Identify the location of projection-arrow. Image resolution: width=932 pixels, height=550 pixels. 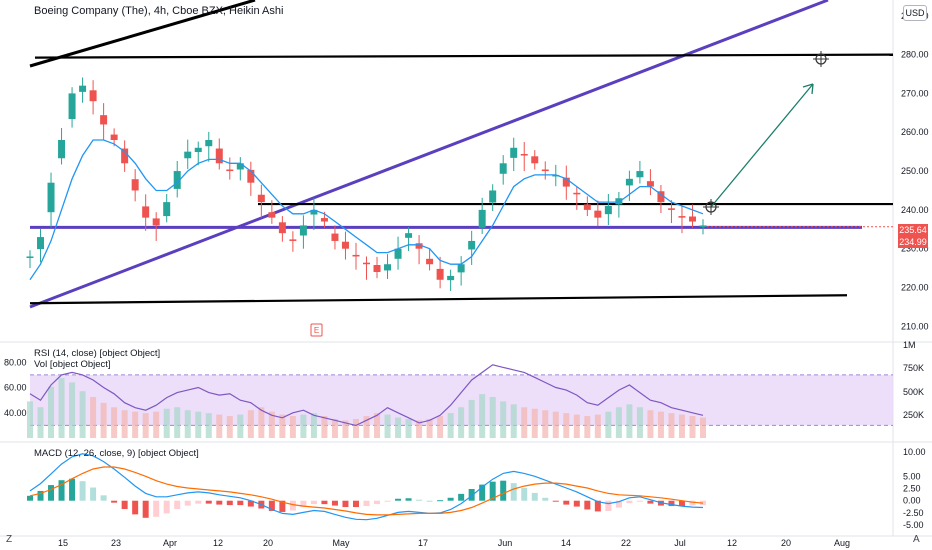
(762, 145).